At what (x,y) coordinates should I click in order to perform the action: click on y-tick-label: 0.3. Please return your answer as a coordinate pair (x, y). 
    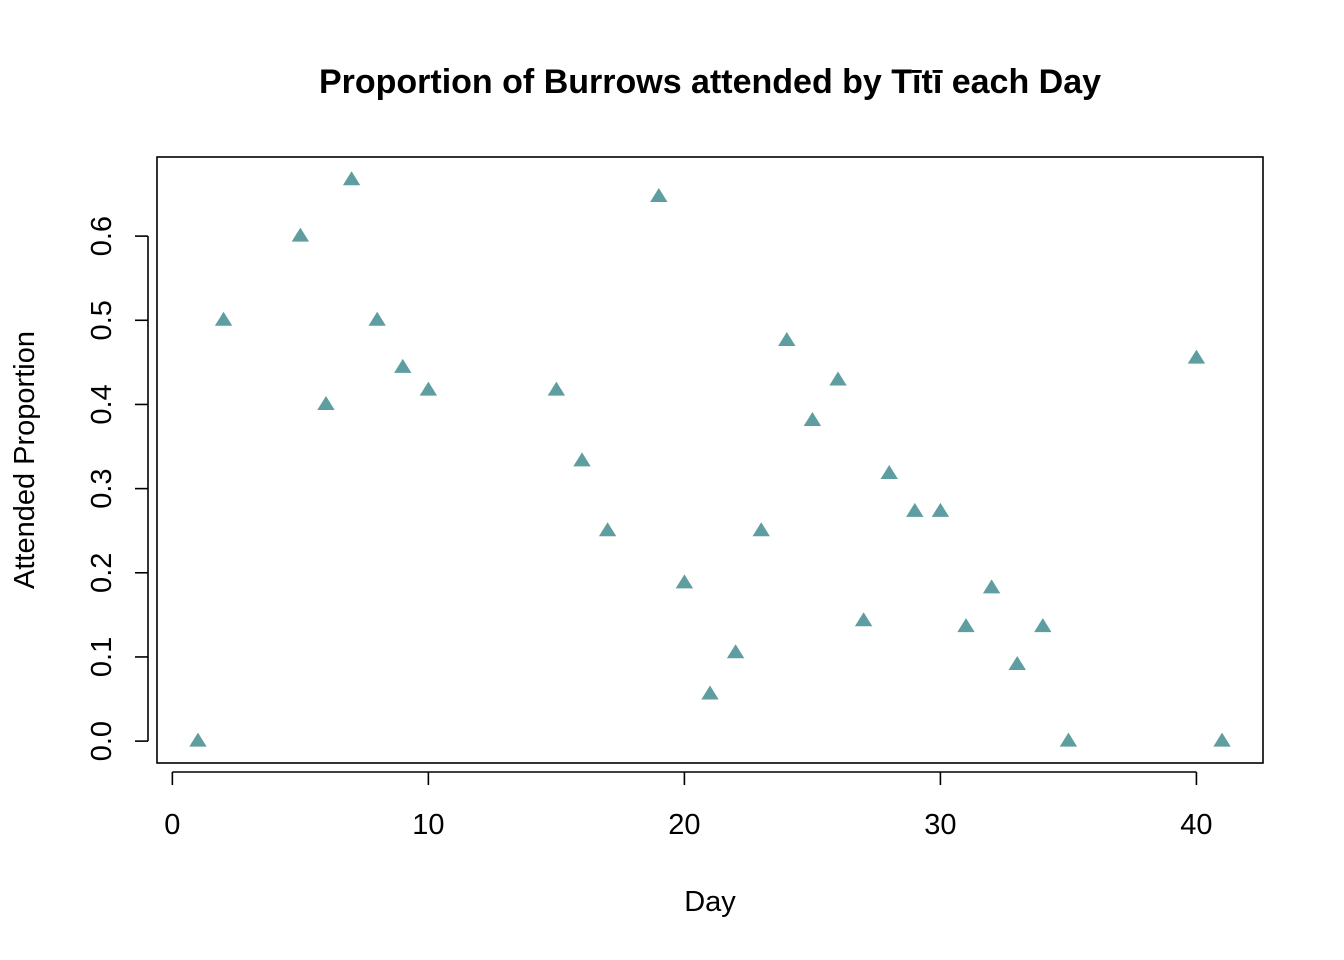
    Looking at the image, I should click on (102, 488).